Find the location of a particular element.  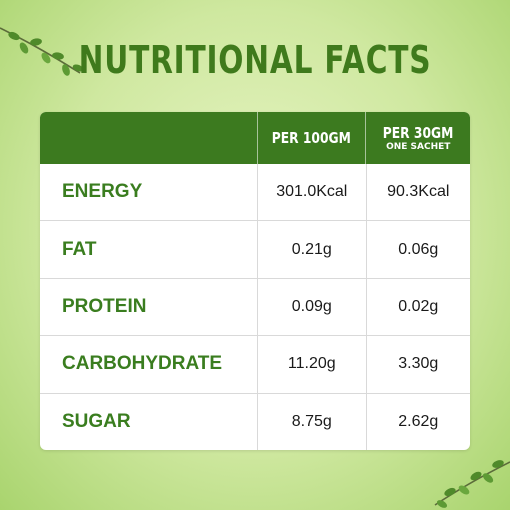

page-title: NUTRITIONAL FACTS is located at coordinates (255, 60).